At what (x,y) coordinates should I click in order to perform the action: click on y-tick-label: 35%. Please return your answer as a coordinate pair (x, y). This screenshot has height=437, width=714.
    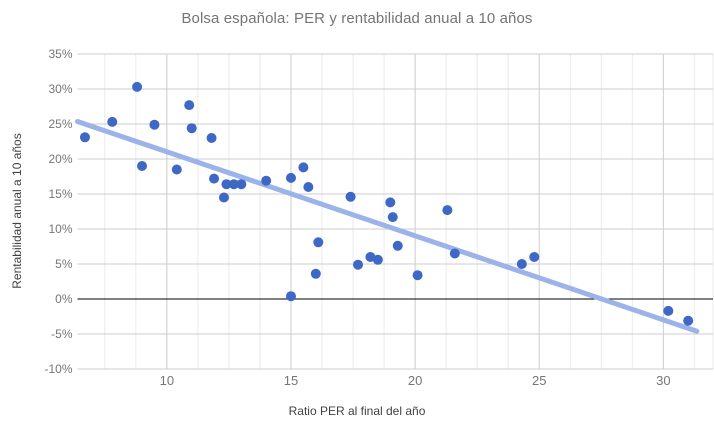
    Looking at the image, I should click on (60, 54).